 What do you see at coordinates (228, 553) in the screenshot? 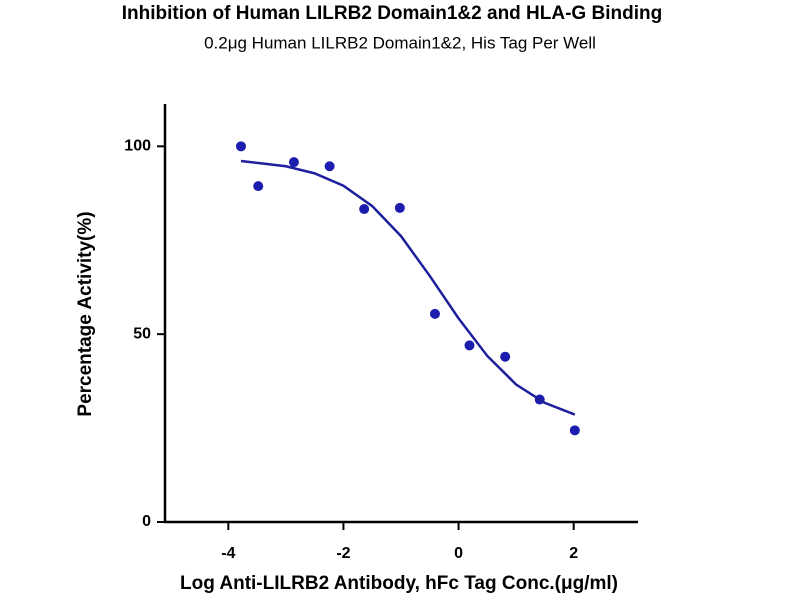
I see `x-tick-label: -4` at bounding box center [228, 553].